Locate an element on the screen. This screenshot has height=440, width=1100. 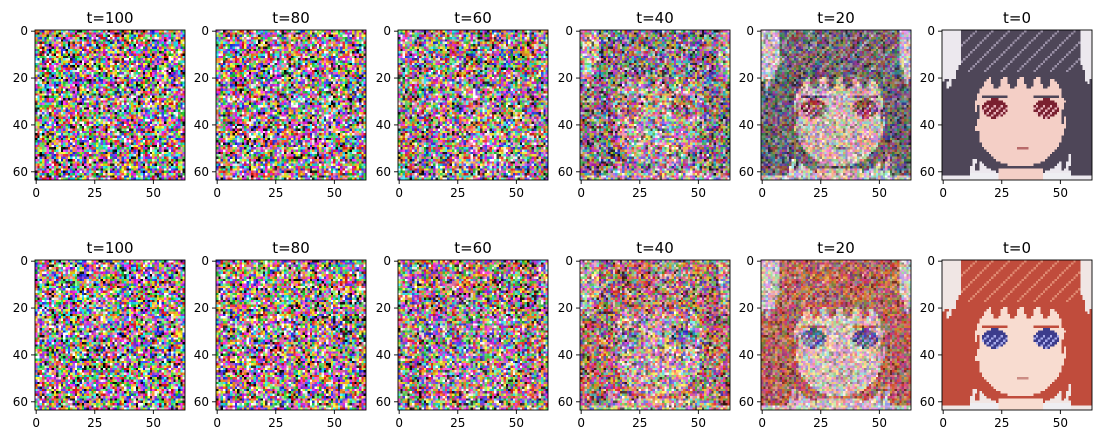
panel-1-5: t=20 0 25 50 0 20 40 60 is located at coordinates (825, 104).